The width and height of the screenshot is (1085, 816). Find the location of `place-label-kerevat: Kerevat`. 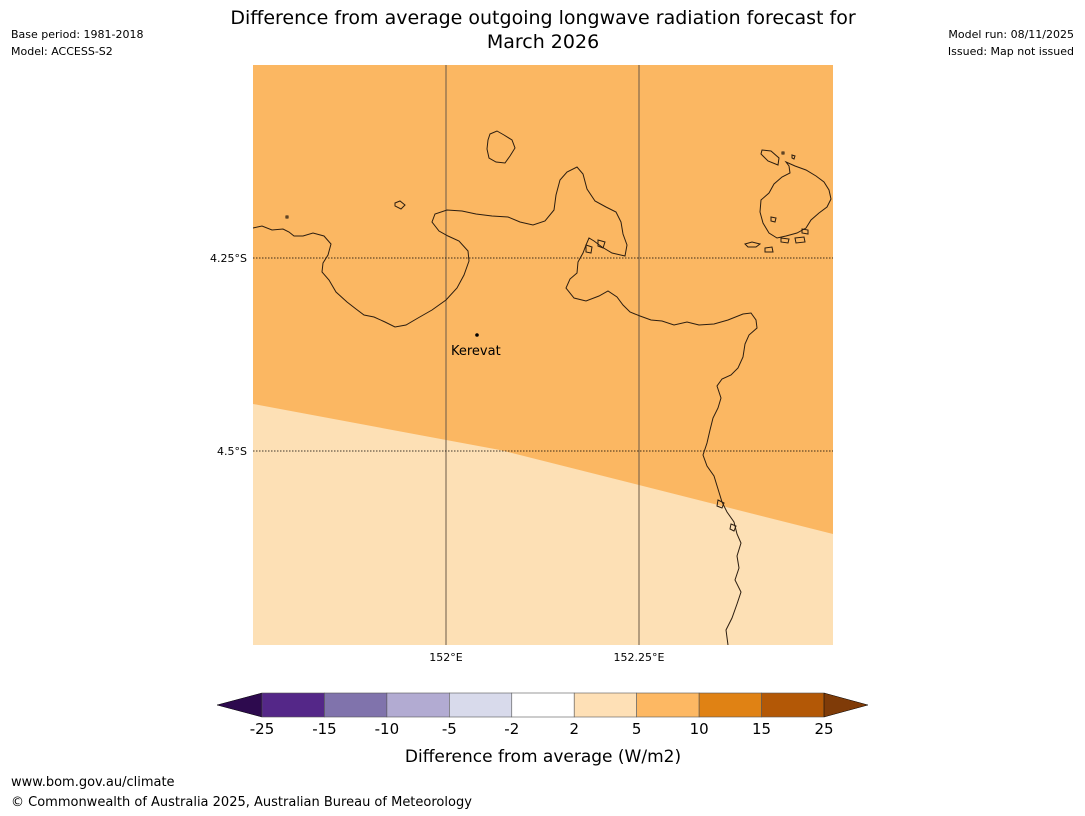

place-label-kerevat: Kerevat is located at coordinates (476, 351).